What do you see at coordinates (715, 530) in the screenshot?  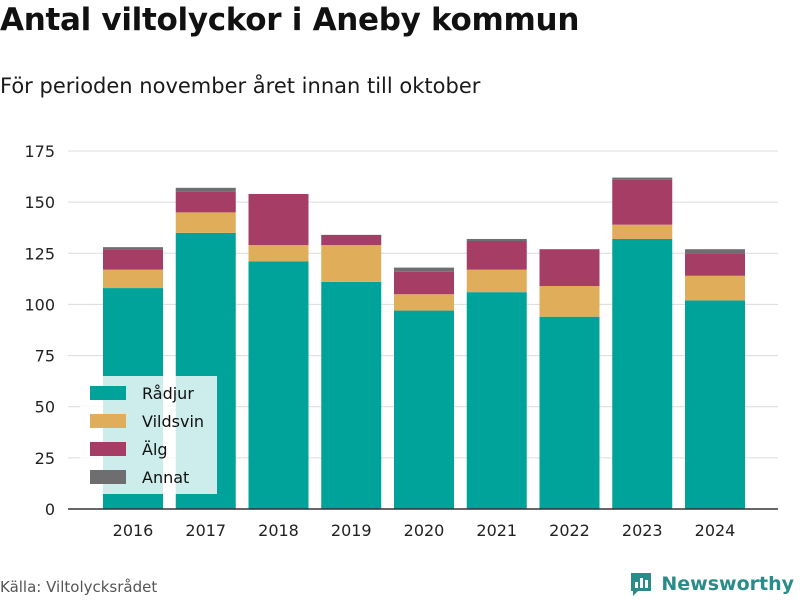 I see `x-tick-label: 2024` at bounding box center [715, 530].